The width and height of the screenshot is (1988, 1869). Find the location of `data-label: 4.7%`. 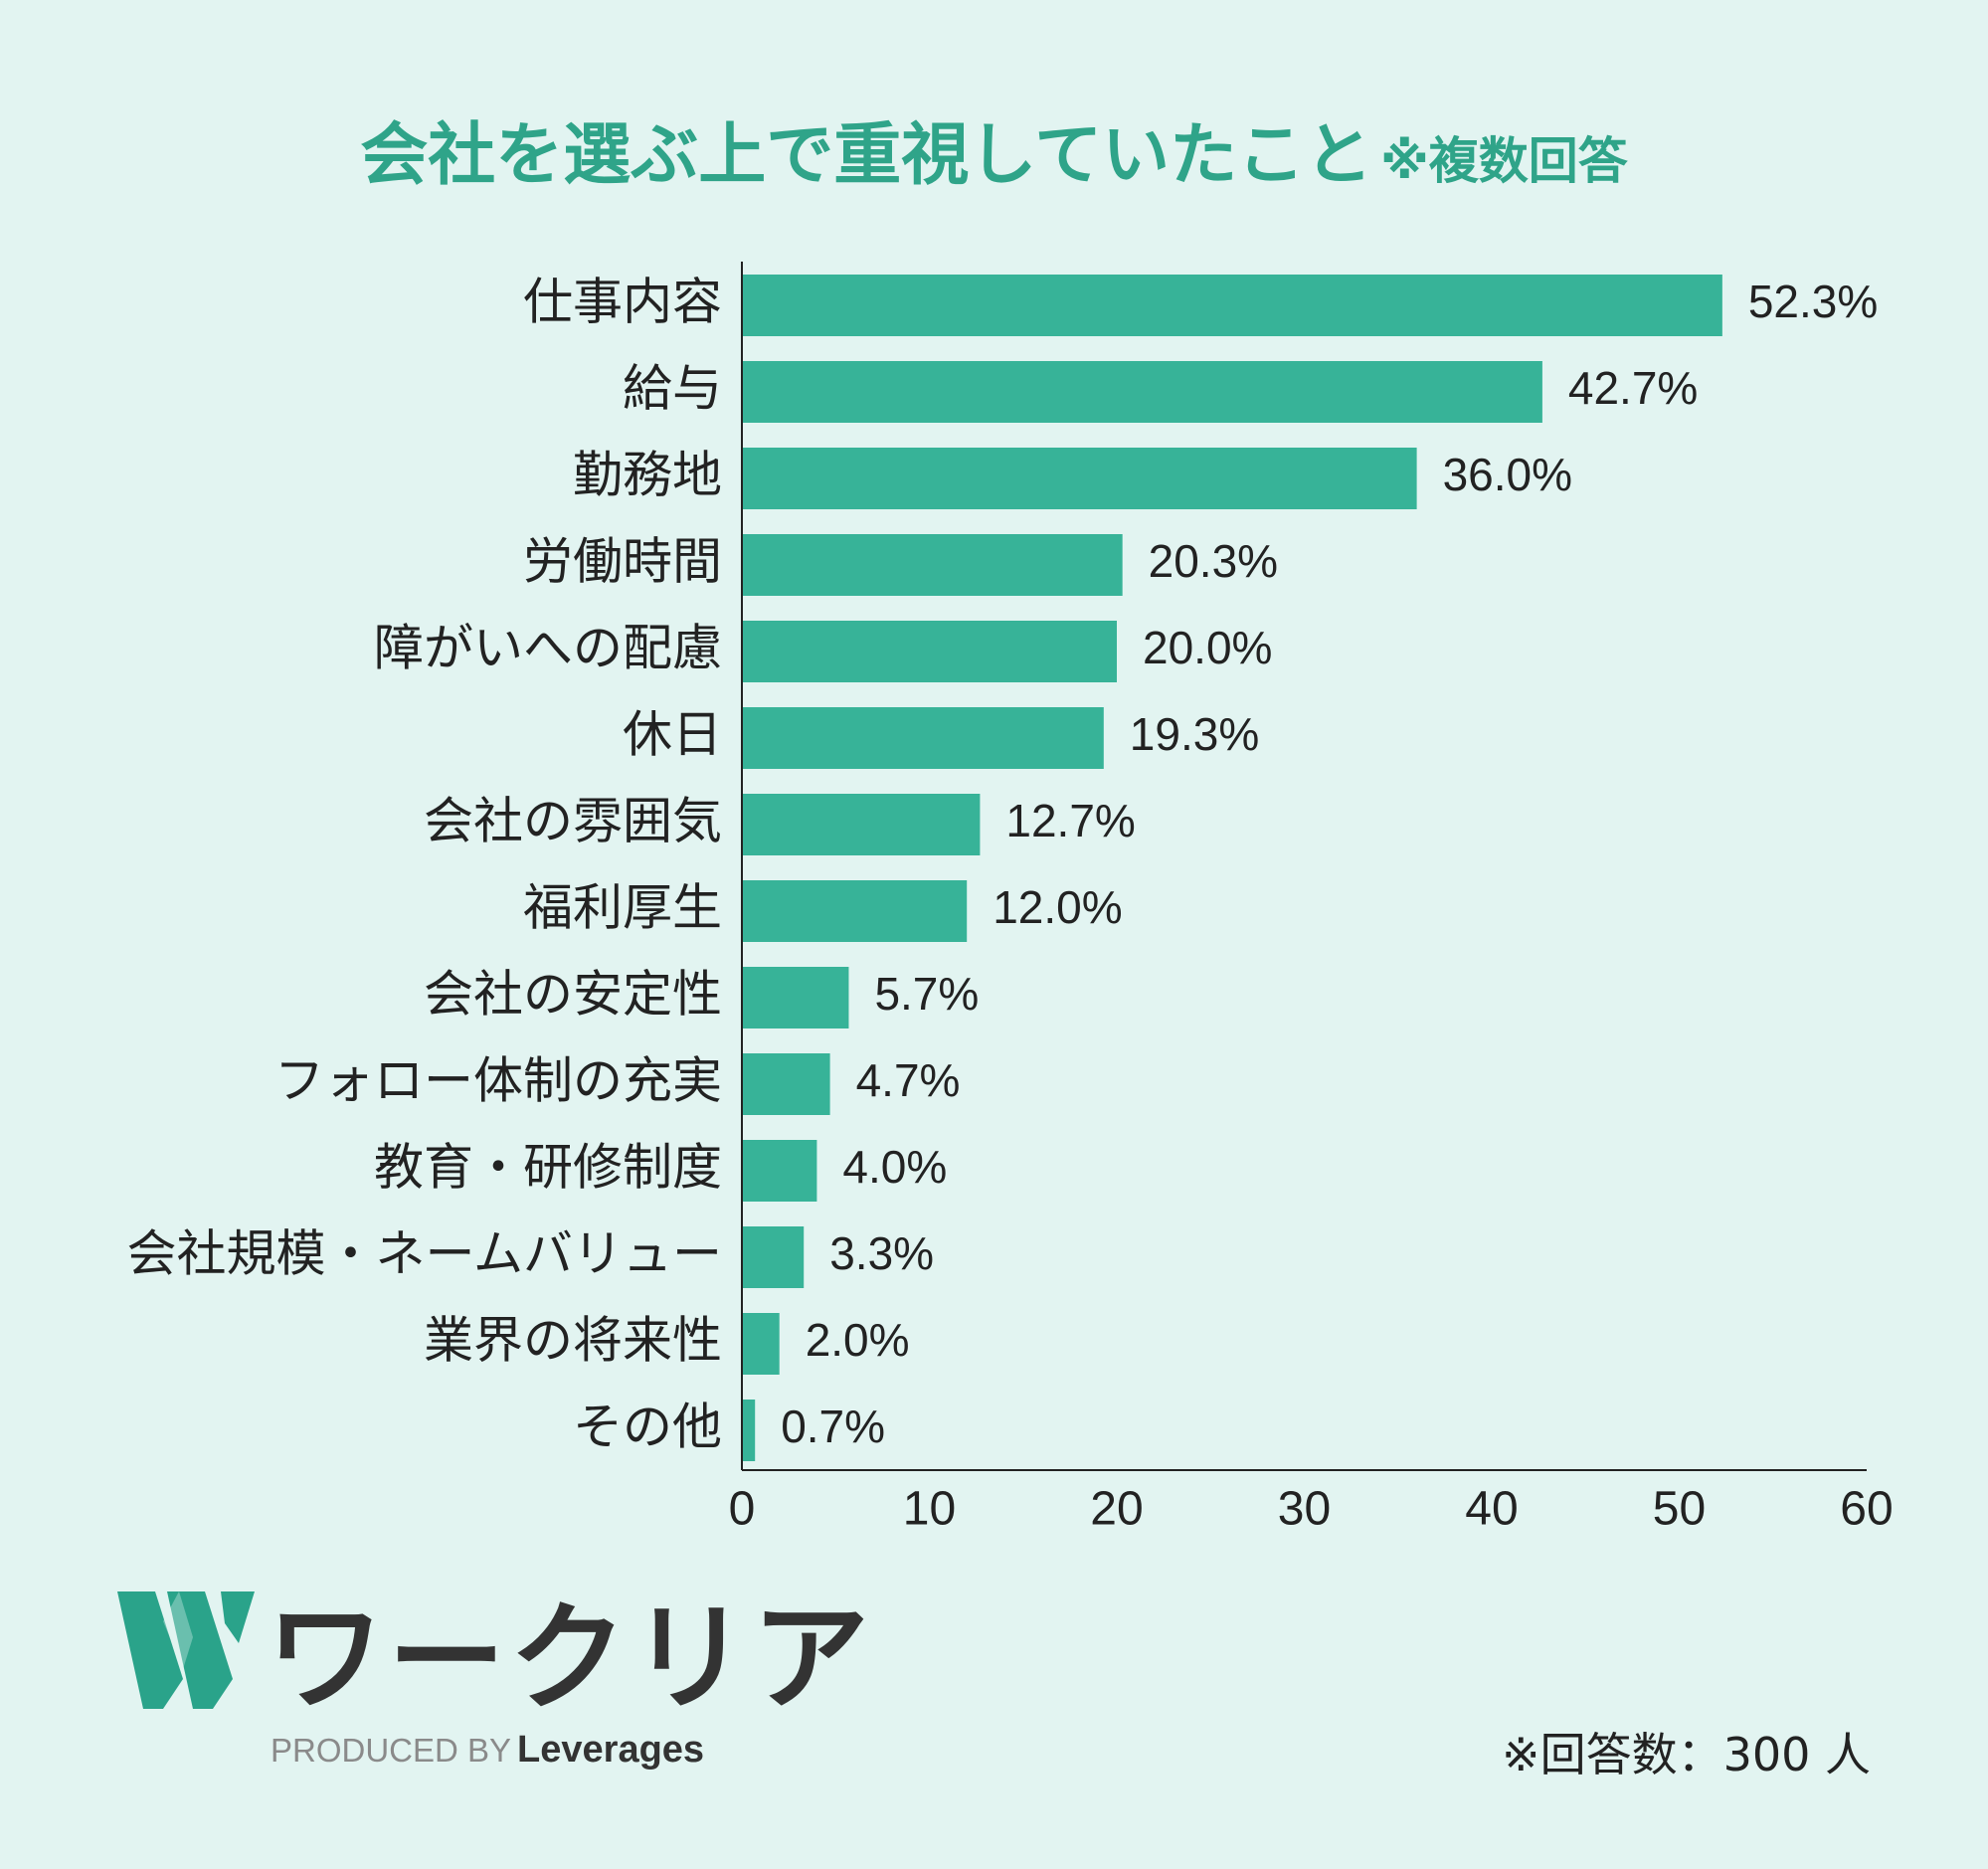

data-label: 4.7% is located at coordinates (908, 1080).